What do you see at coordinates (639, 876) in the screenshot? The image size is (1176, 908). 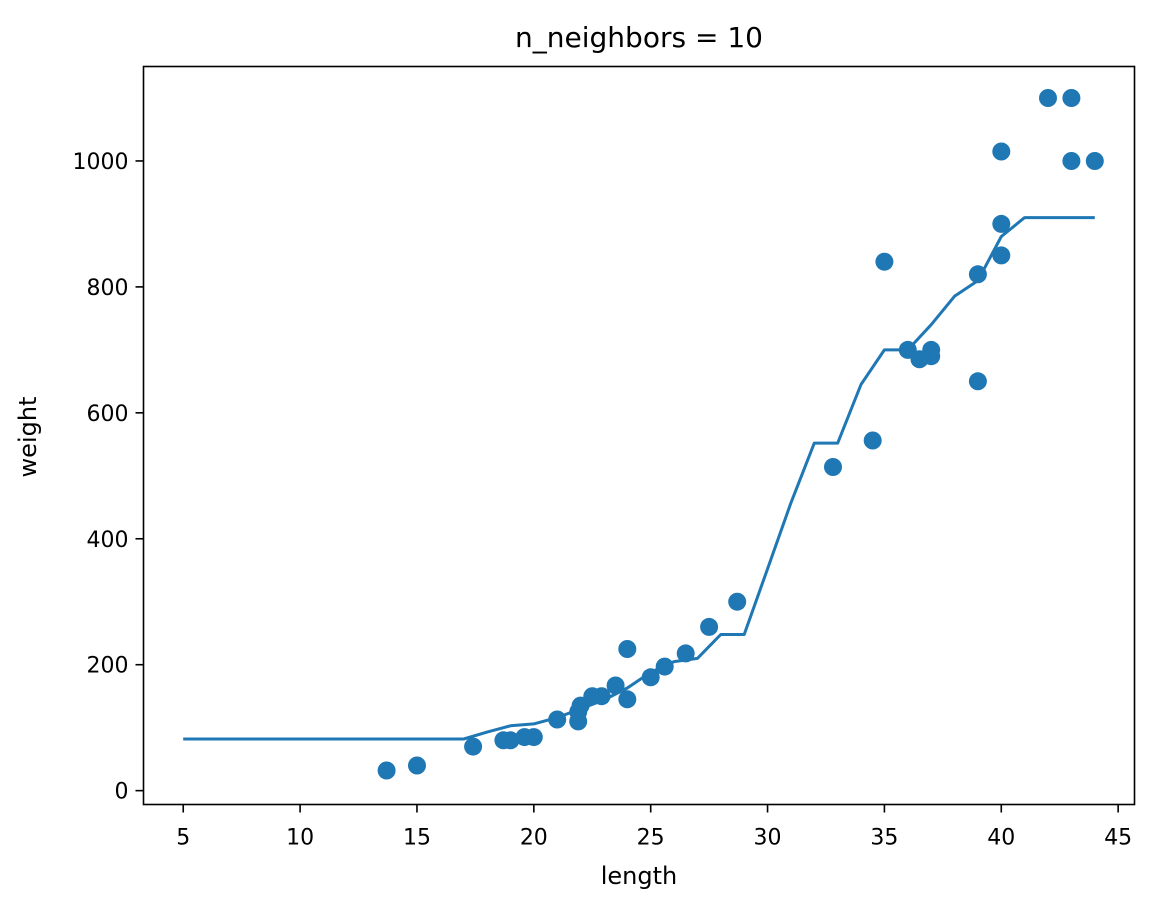 I see `x-axis-label: length` at bounding box center [639, 876].